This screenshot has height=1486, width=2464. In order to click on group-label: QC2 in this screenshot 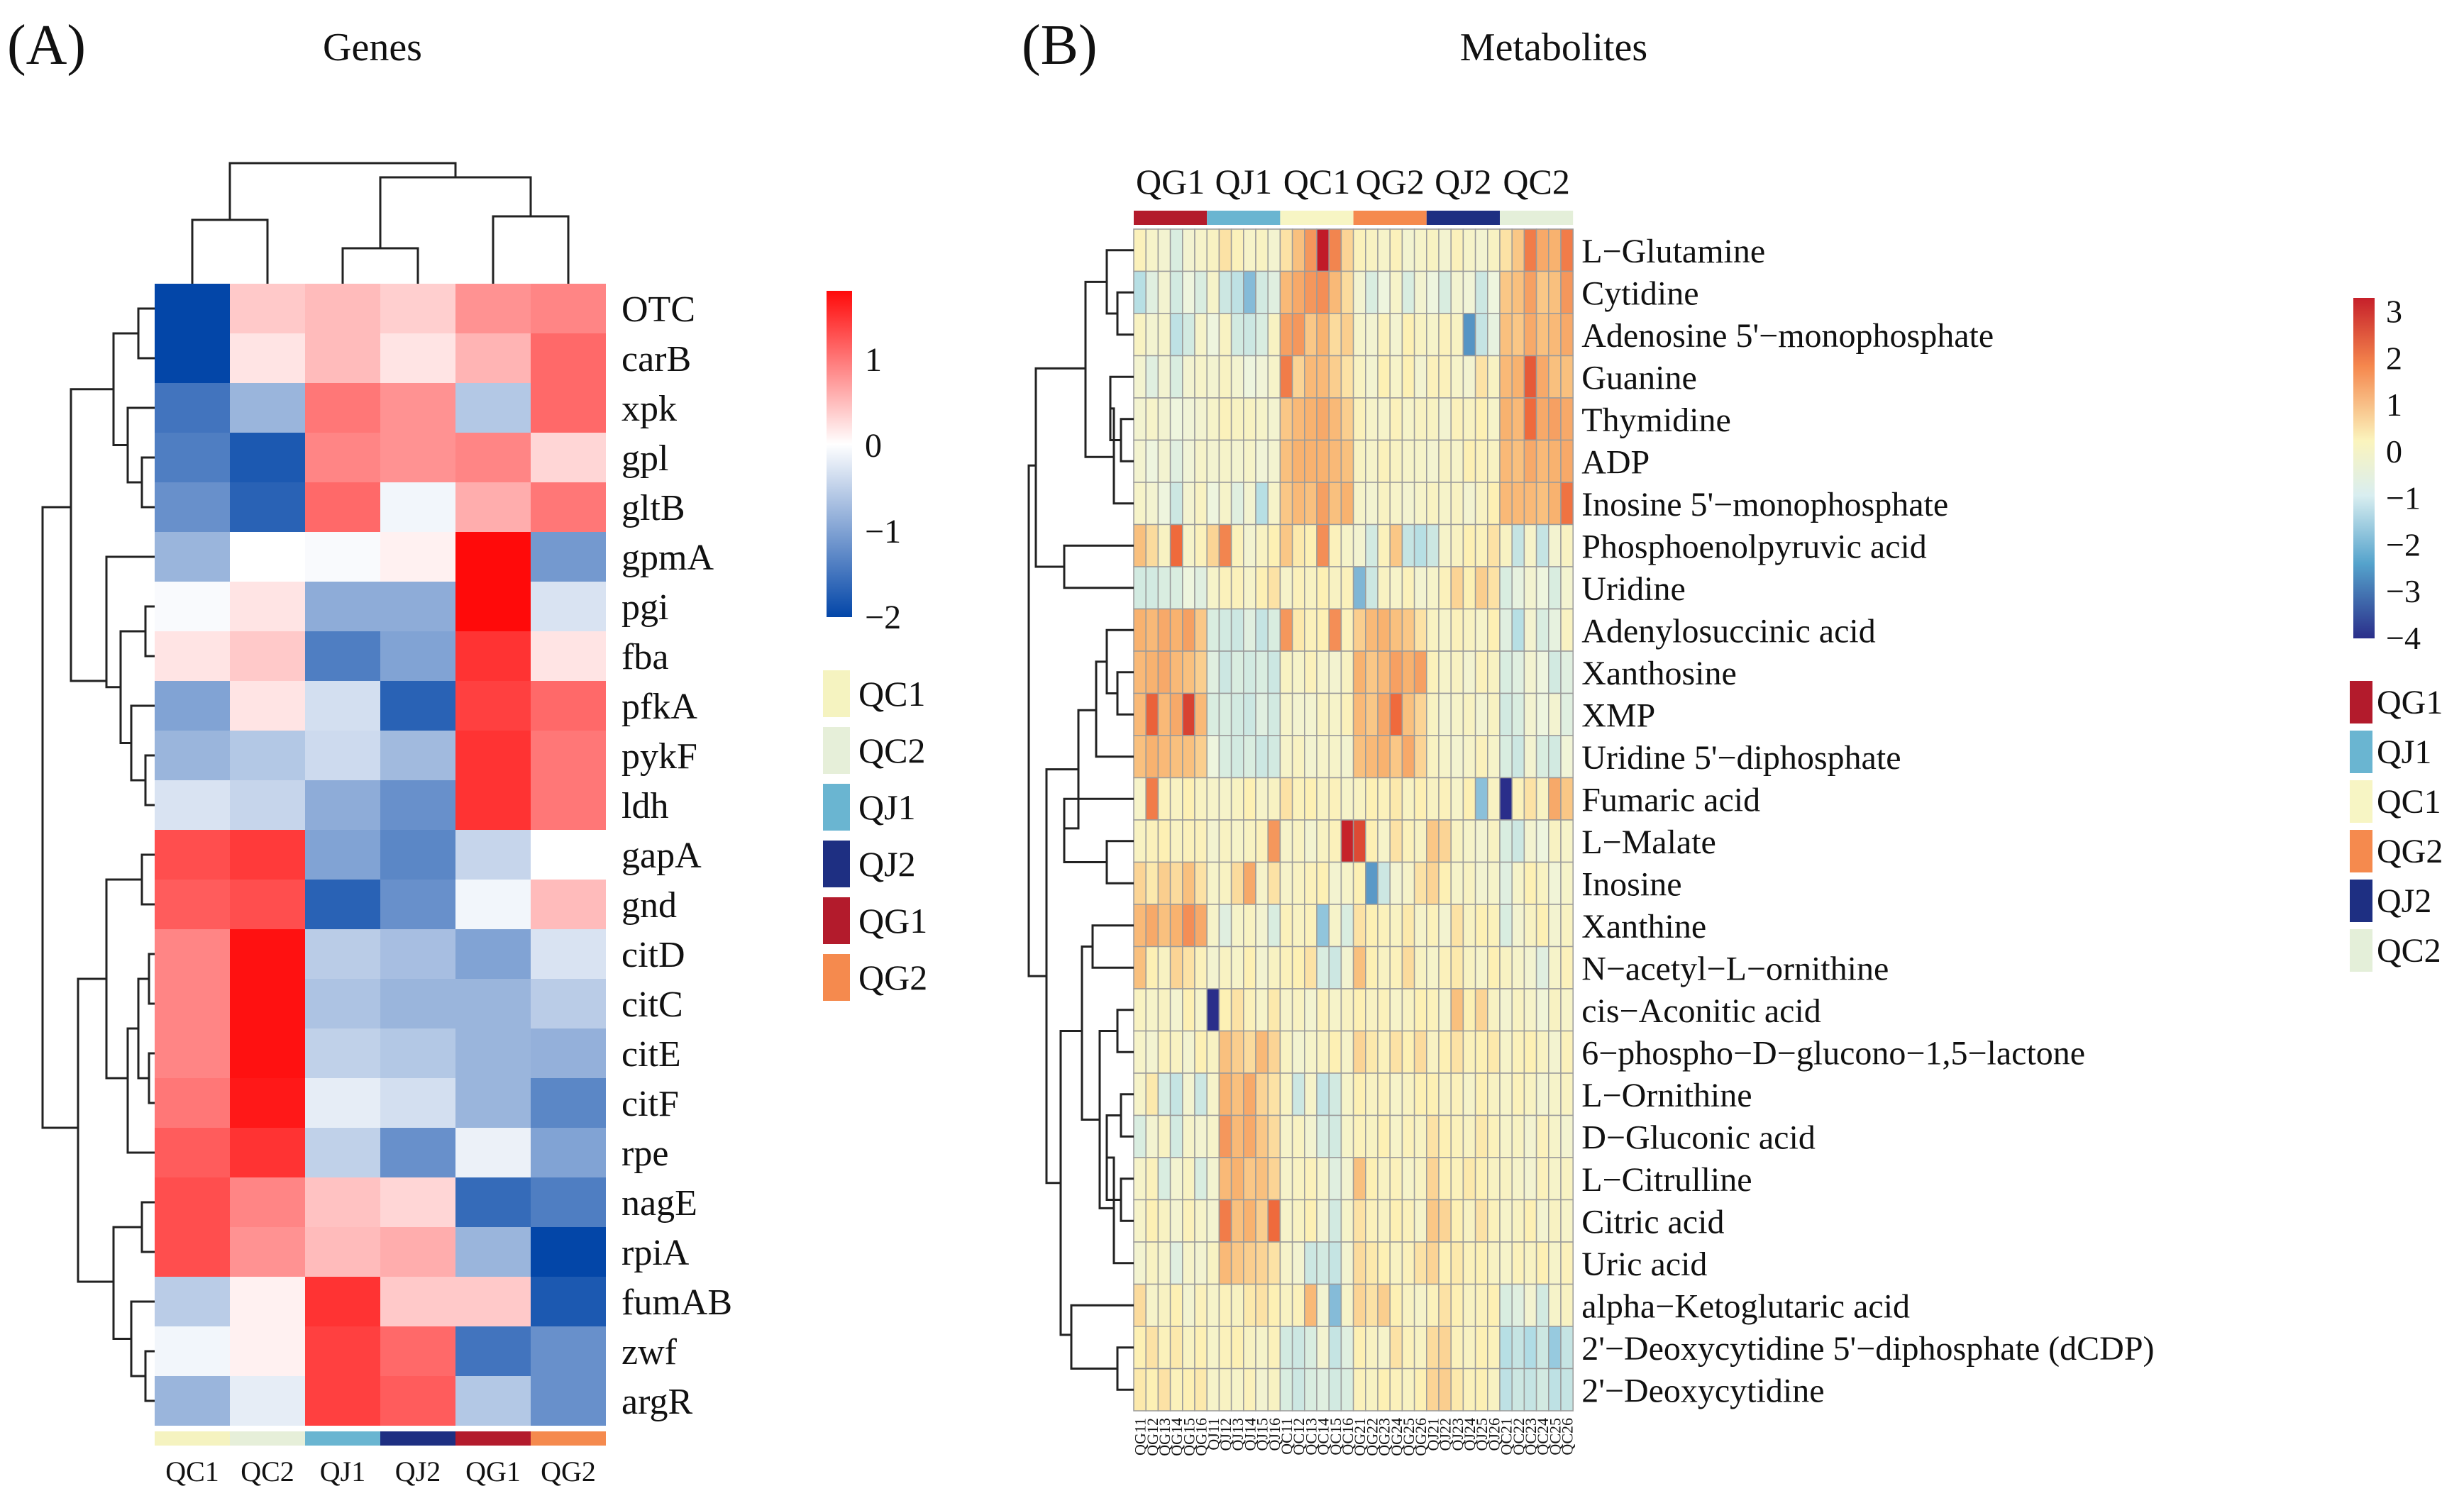, I will do `click(1536, 181)`.